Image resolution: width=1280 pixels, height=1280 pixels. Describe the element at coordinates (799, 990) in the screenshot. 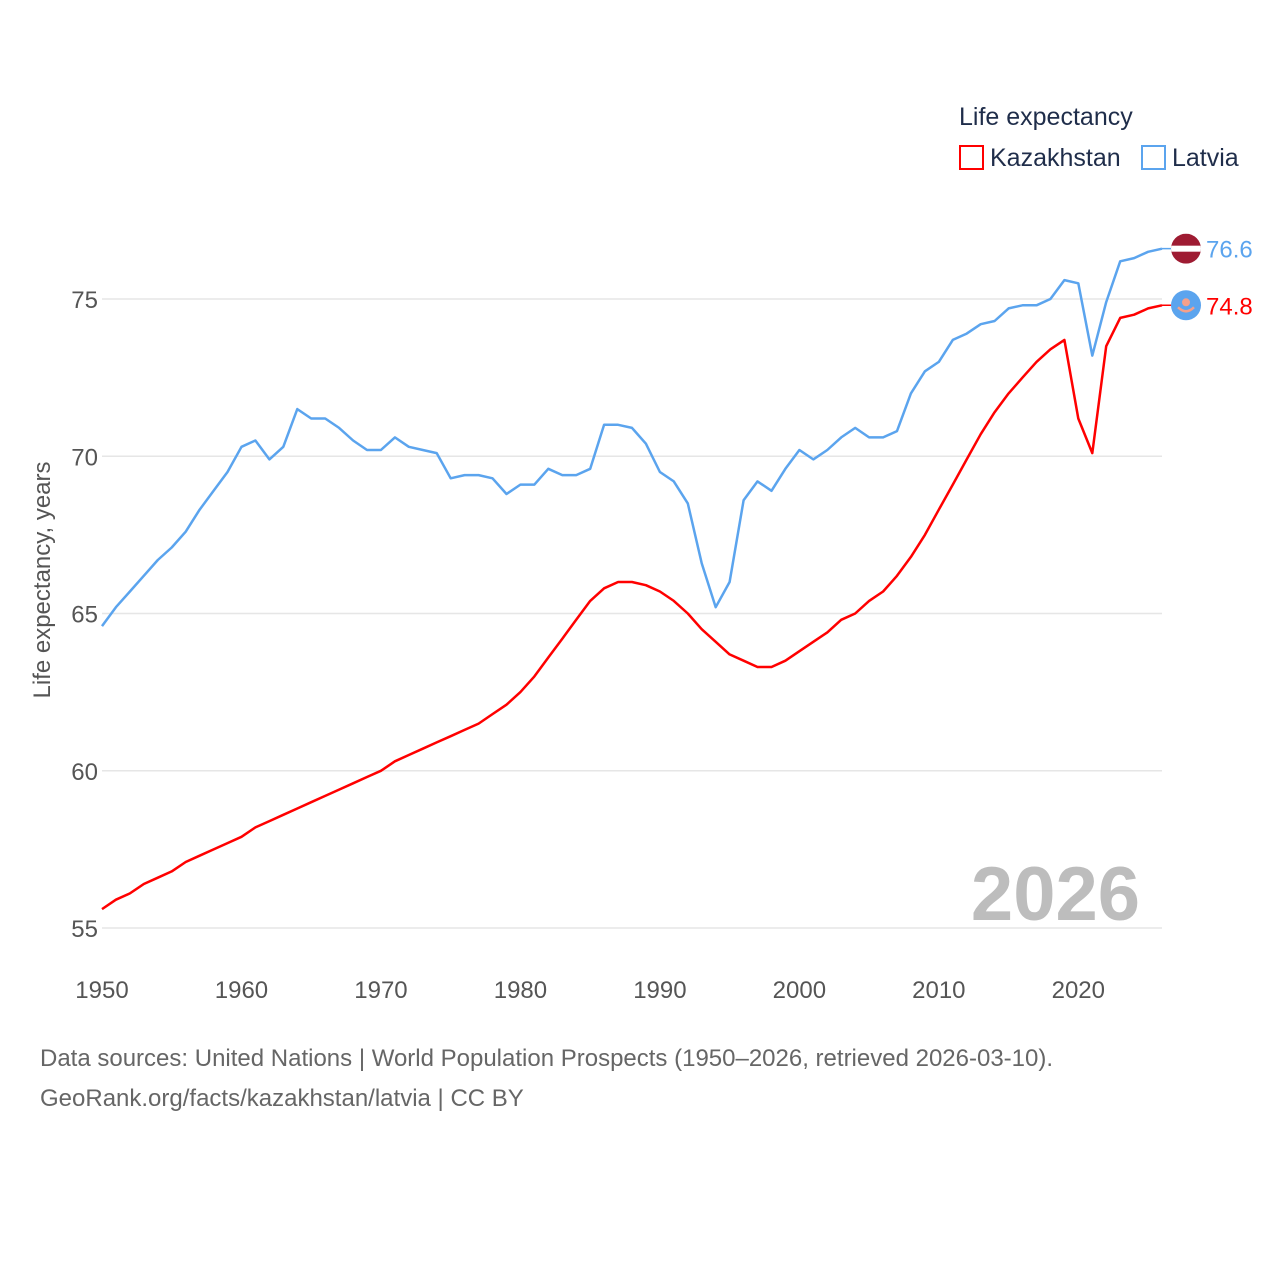

I see `x-tick-label: 2000` at that location.